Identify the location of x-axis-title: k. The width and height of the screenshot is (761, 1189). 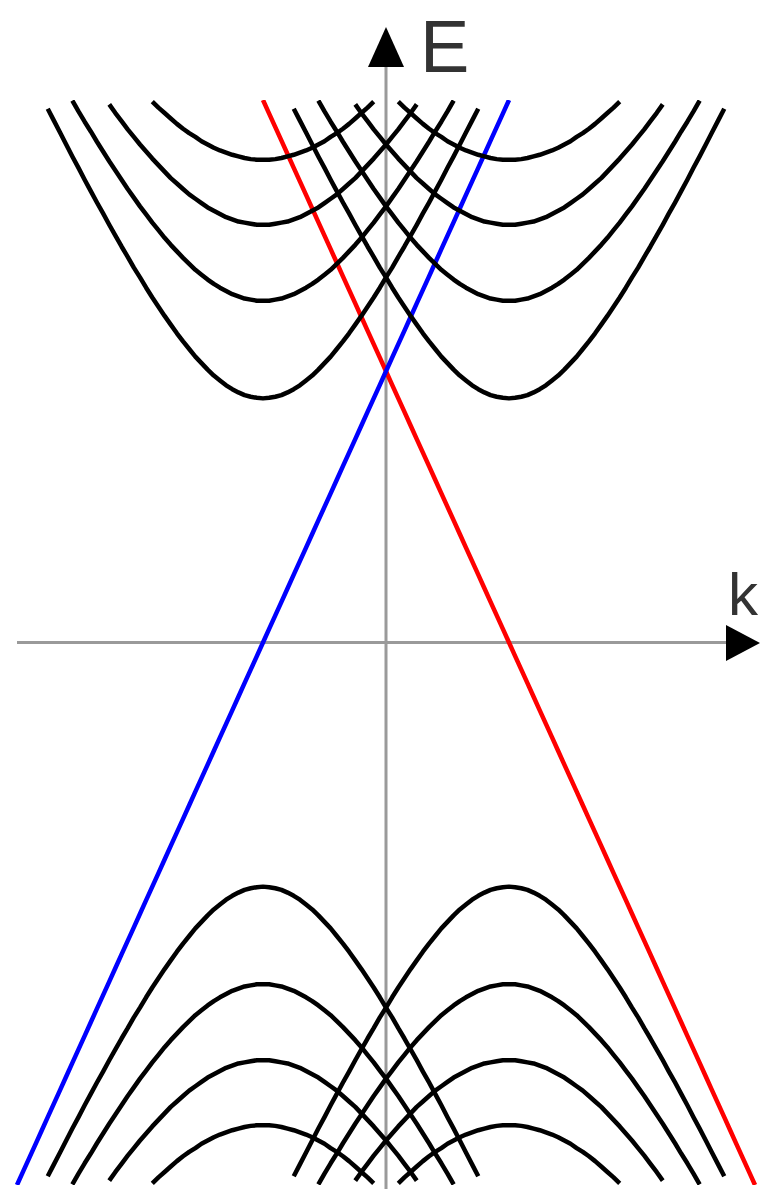
(743, 594).